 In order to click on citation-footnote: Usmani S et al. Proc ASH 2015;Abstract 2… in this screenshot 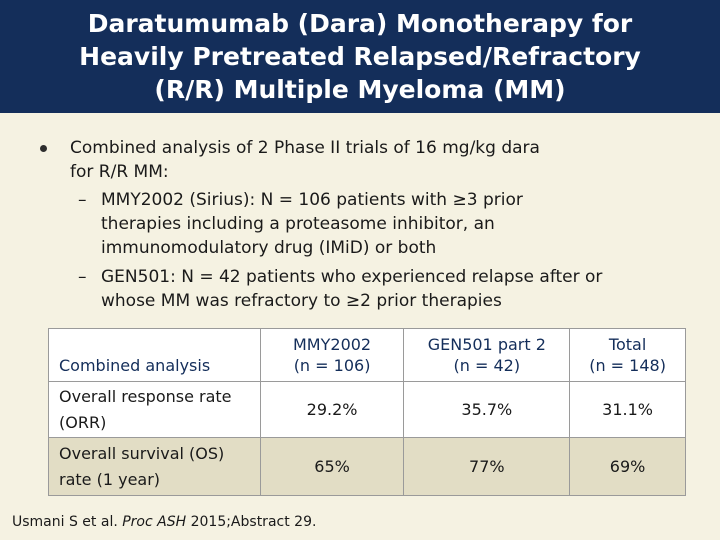, I will do `click(164, 522)`.